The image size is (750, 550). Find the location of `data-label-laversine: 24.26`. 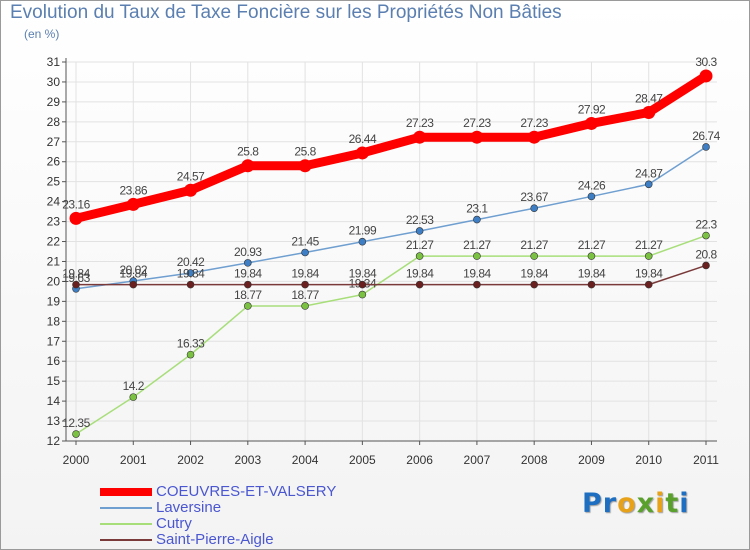

data-label-laversine: 24.26 is located at coordinates (592, 185).